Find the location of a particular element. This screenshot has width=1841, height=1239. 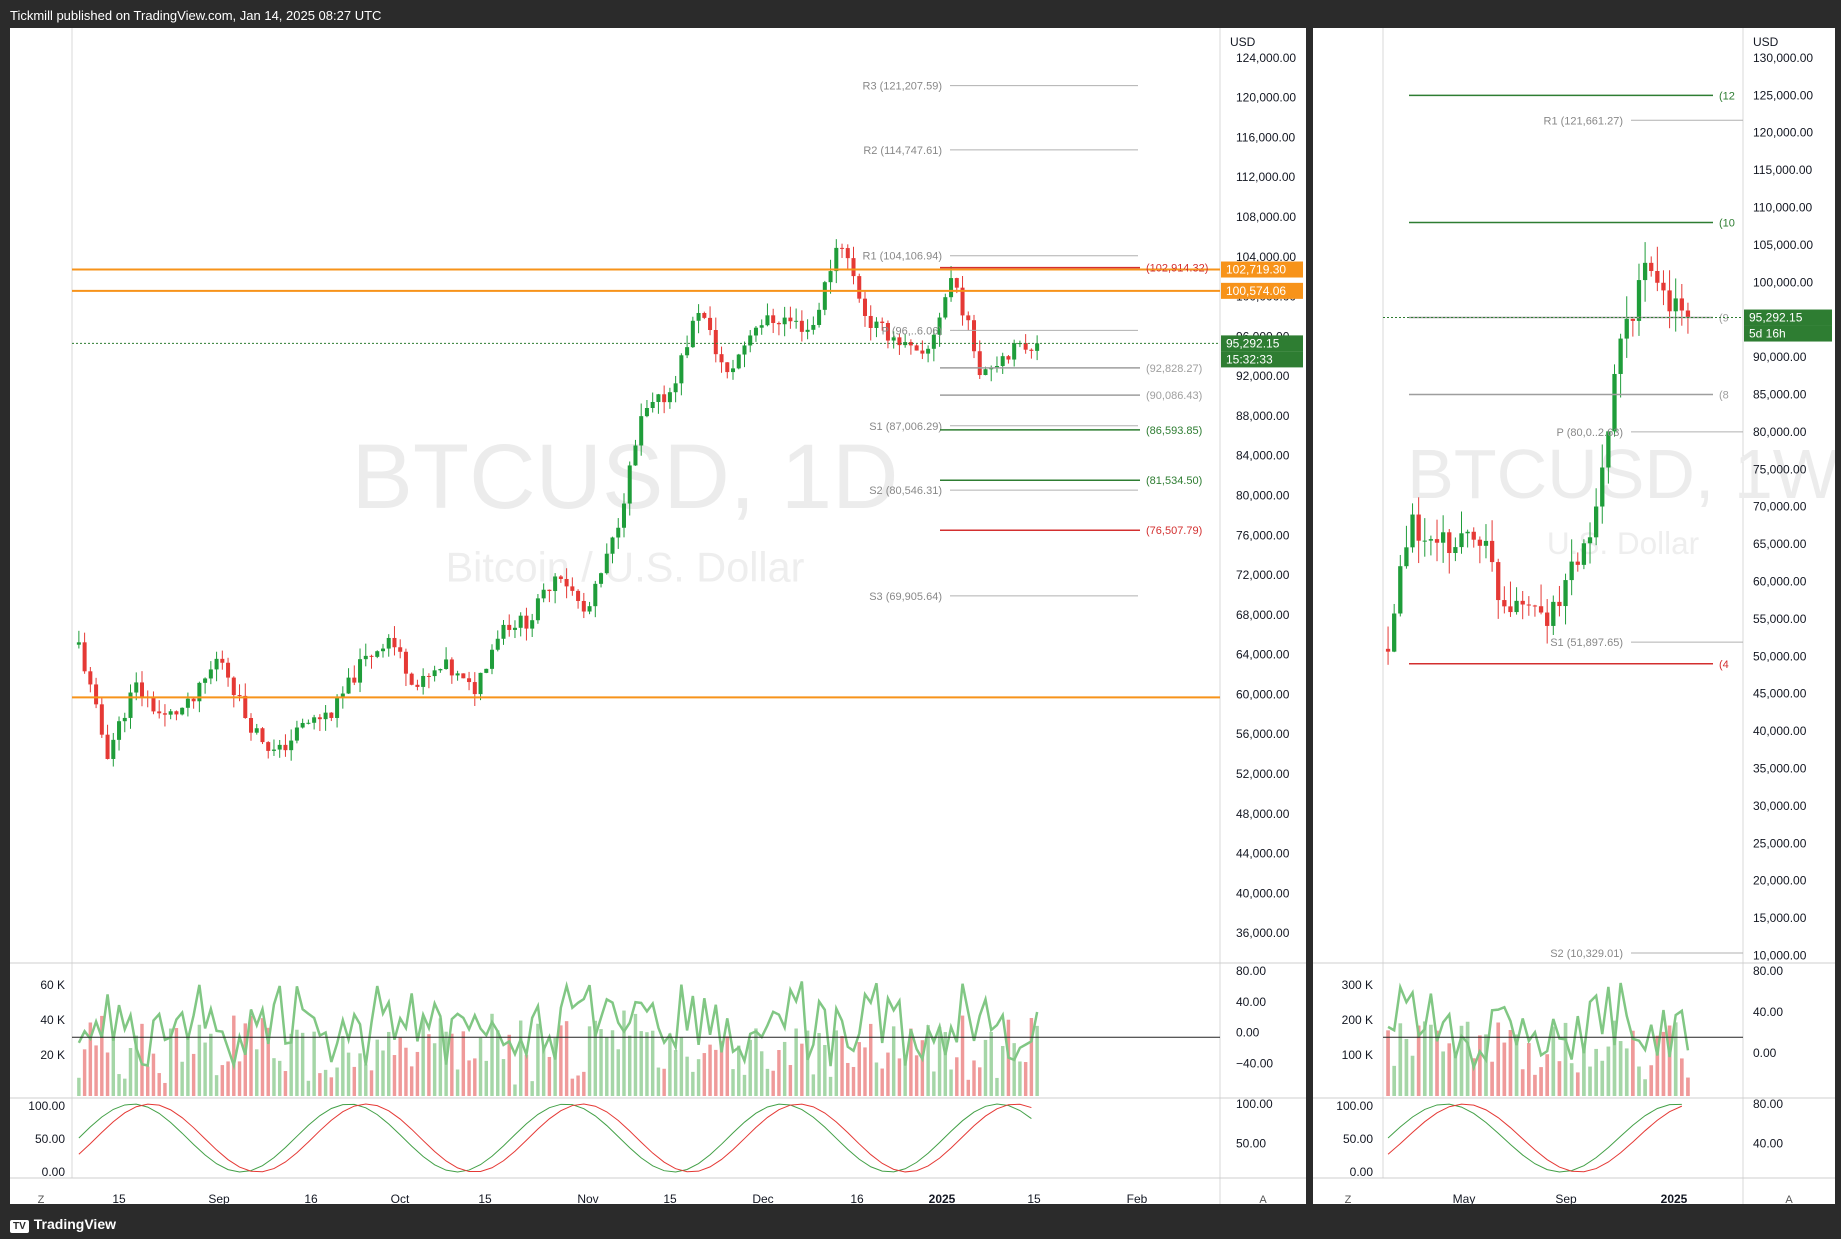

tradingview-logo: TV TradingView is located at coordinates (63, 1224).